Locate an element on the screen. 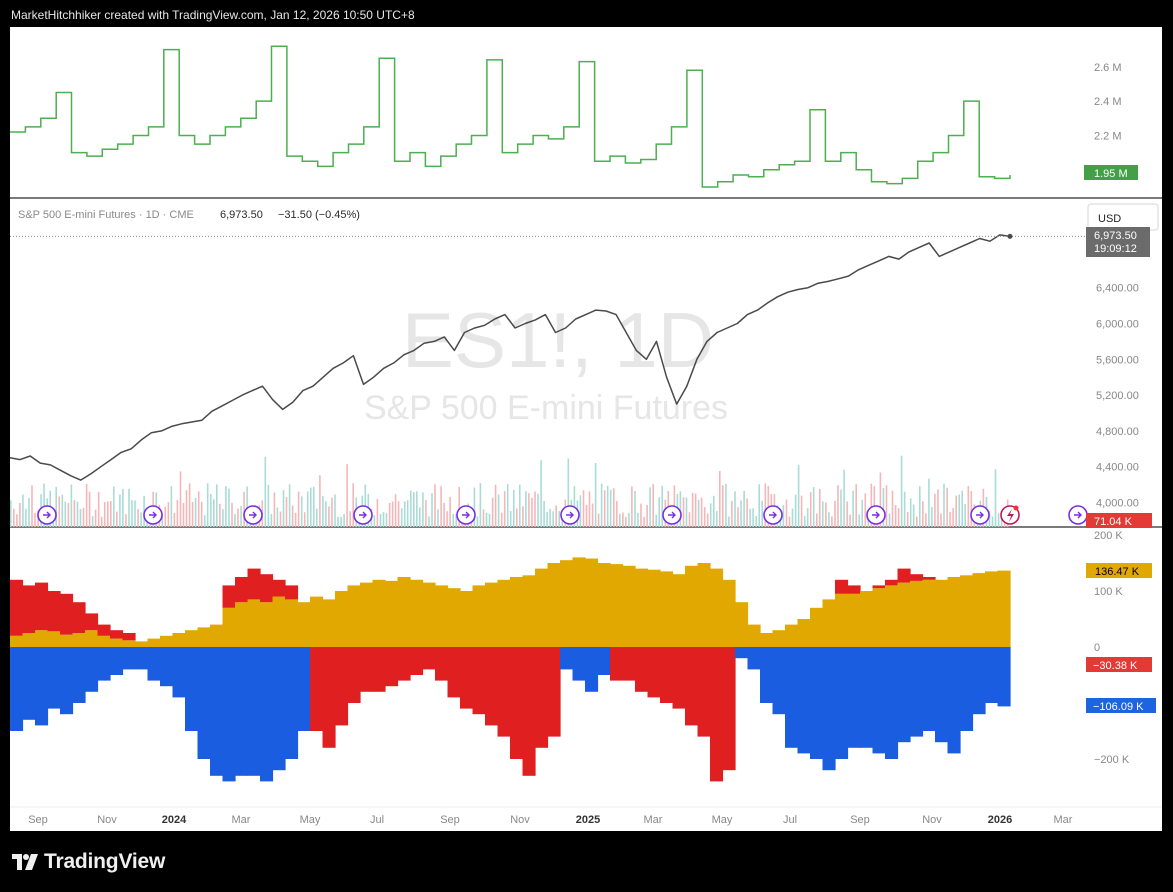  tradingview-logo-text: TradingView is located at coordinates (105, 861).